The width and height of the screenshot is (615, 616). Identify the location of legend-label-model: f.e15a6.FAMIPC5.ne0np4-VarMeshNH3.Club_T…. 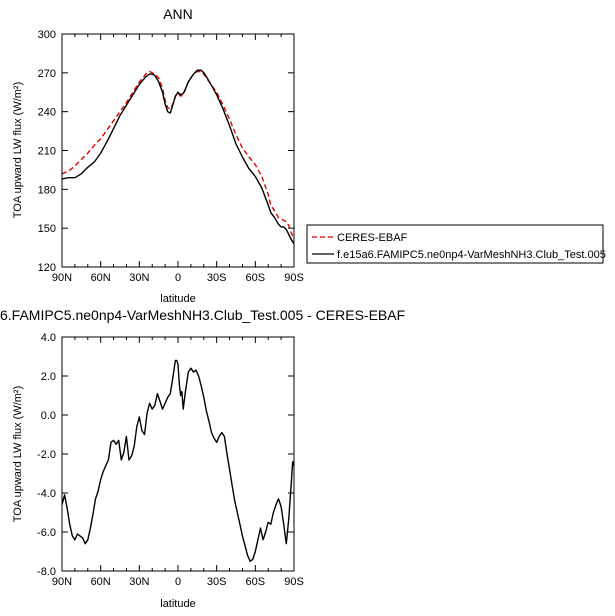
(471, 255).